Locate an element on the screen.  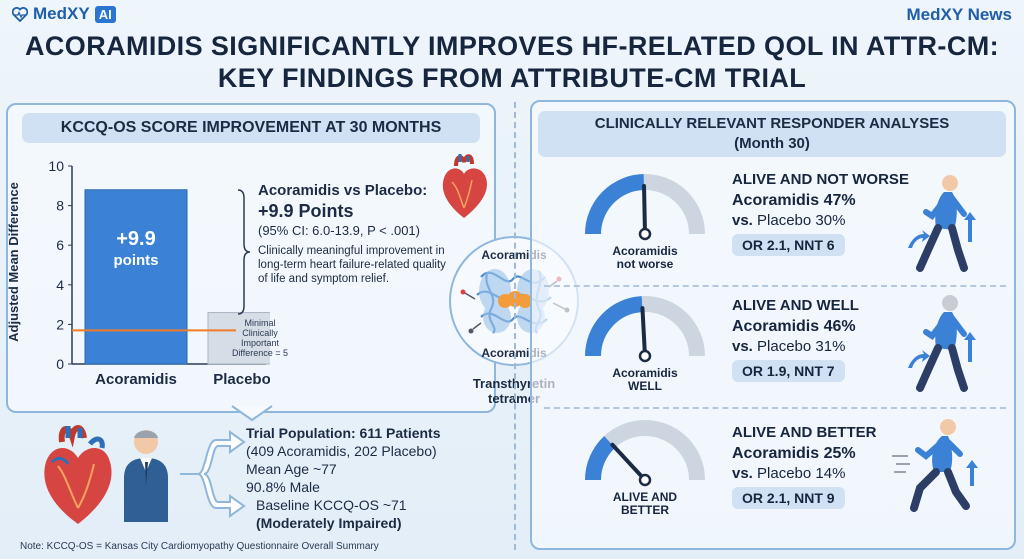
population-line1: Trial Population: 611 Patients is located at coordinates (343, 433).